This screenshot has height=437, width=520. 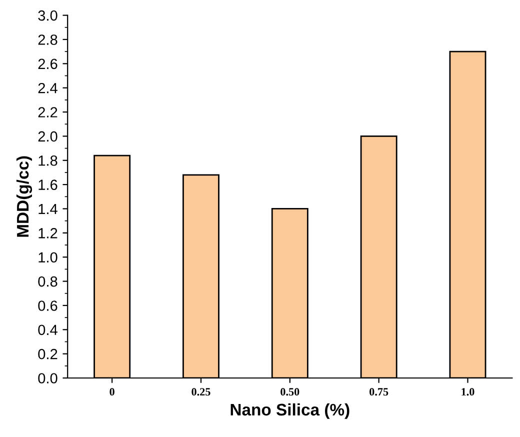 What do you see at coordinates (48, 257) in the screenshot?
I see `y-tick-label: 1.0` at bounding box center [48, 257].